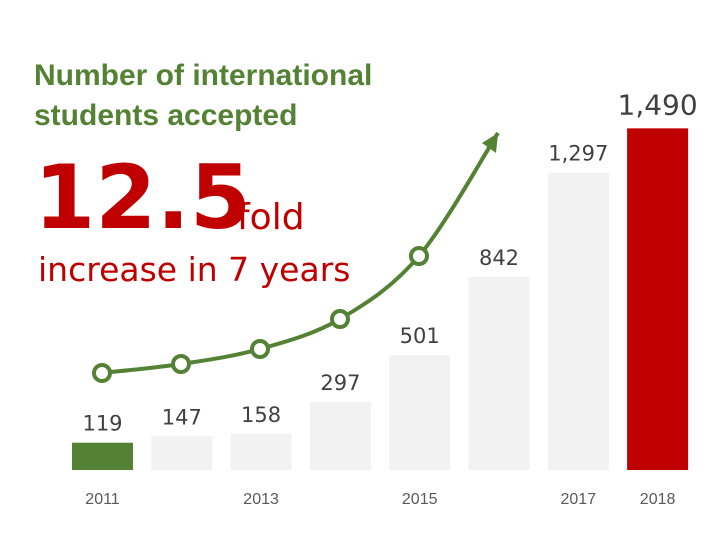  What do you see at coordinates (102, 499) in the screenshot?
I see `tick-label-2011: 2011` at bounding box center [102, 499].